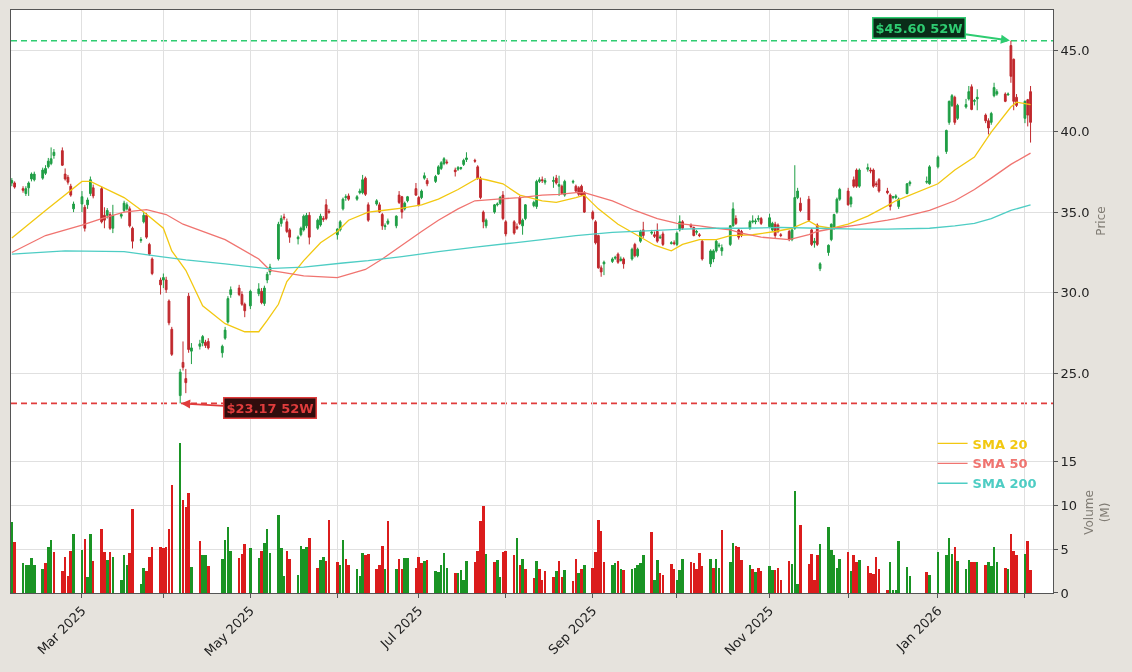  What do you see at coordinates (1000, 464) in the screenshot?
I see `legend-label: SMA 50` at bounding box center [1000, 464].